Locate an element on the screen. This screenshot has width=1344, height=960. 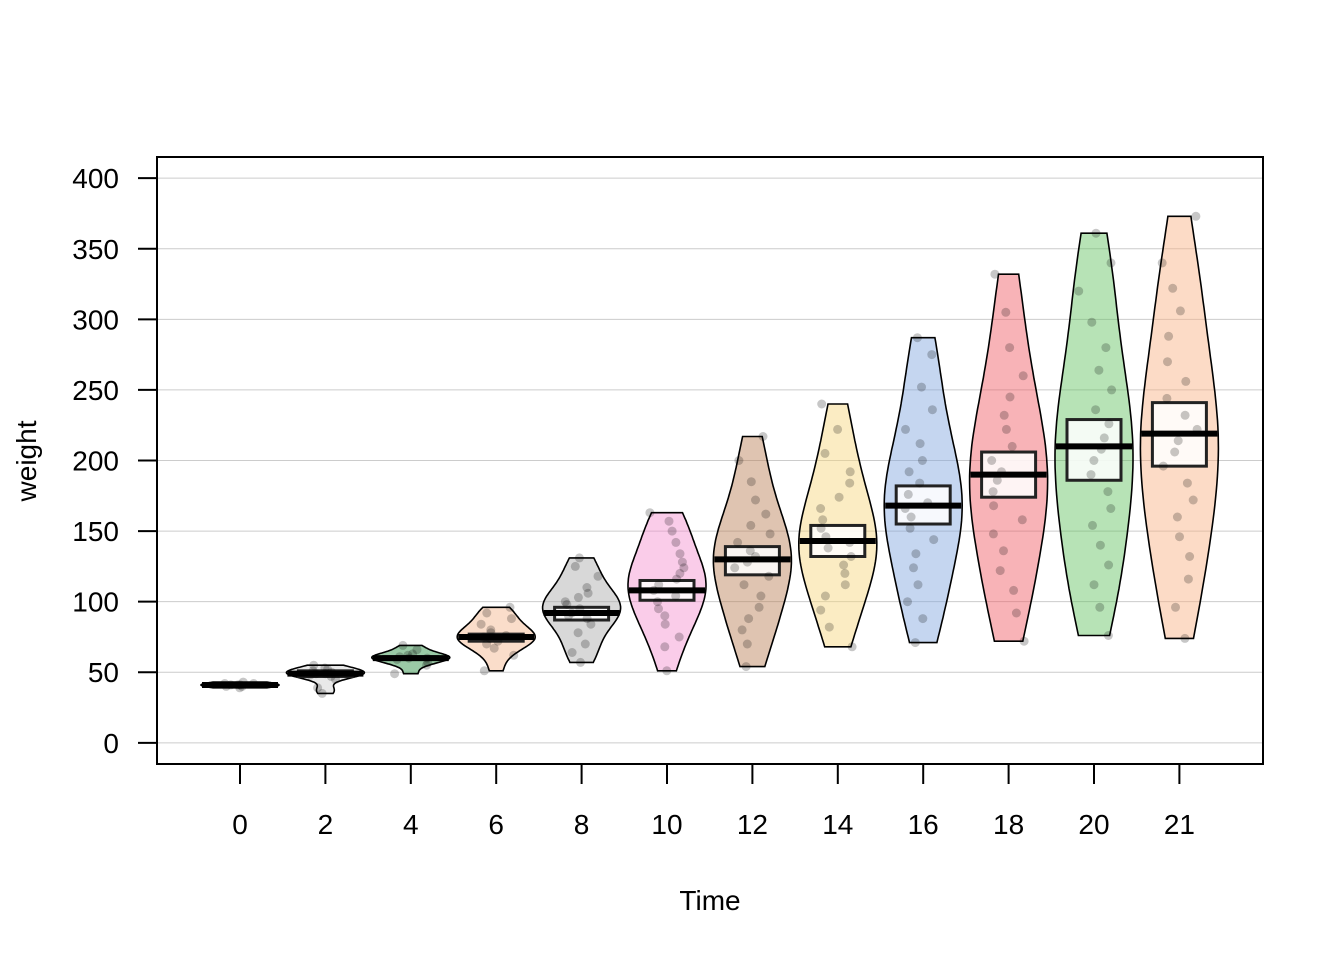
y-tick-label: 200 is located at coordinates (95, 461).